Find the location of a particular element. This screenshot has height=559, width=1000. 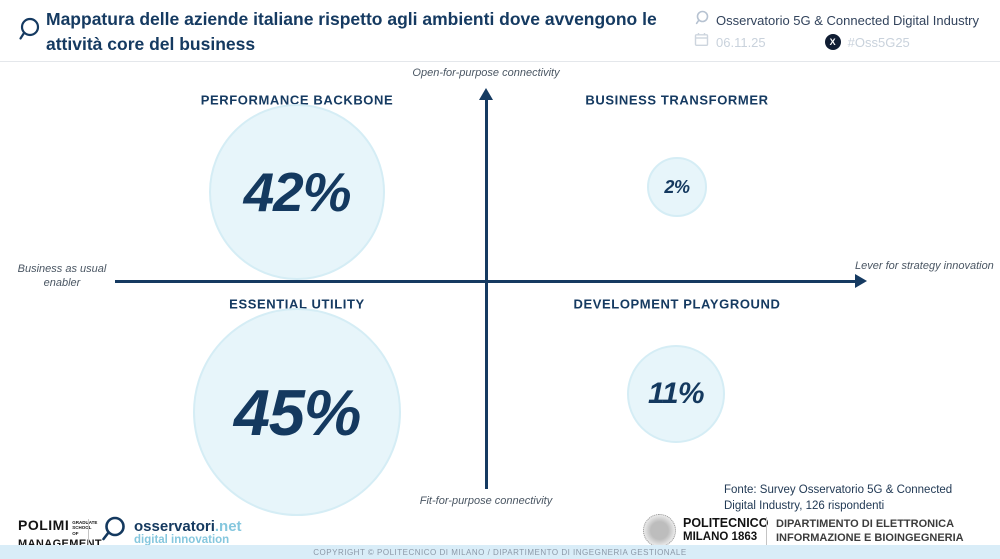

y-axis-bottom-label: Fit-for-purpose connectivity is located at coordinates (486, 501).